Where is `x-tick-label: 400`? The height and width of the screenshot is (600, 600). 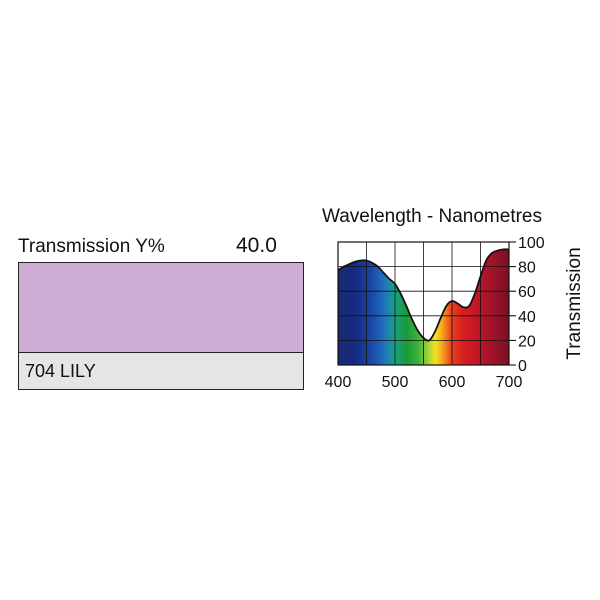
x-tick-label: 400 is located at coordinates (338, 382).